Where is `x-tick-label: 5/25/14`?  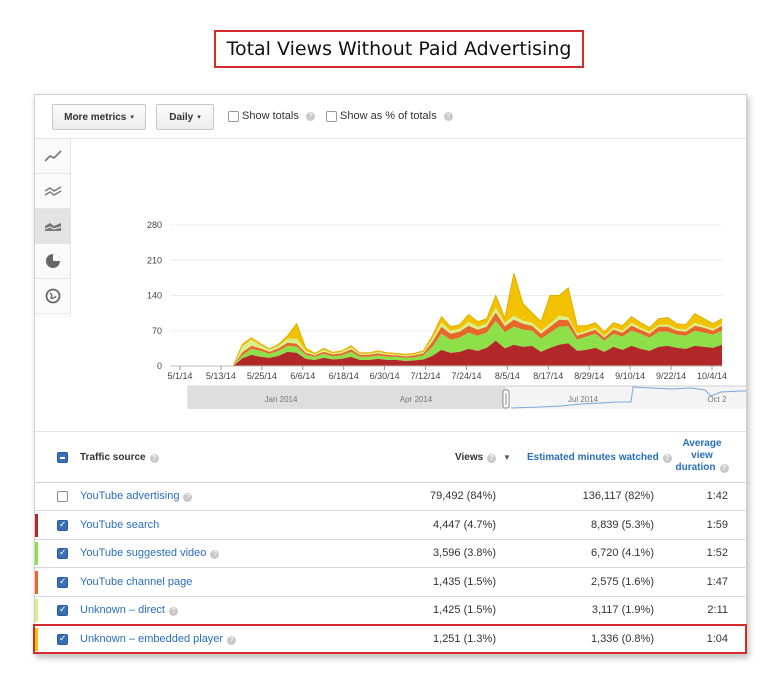
x-tick-label: 5/25/14 is located at coordinates (262, 376).